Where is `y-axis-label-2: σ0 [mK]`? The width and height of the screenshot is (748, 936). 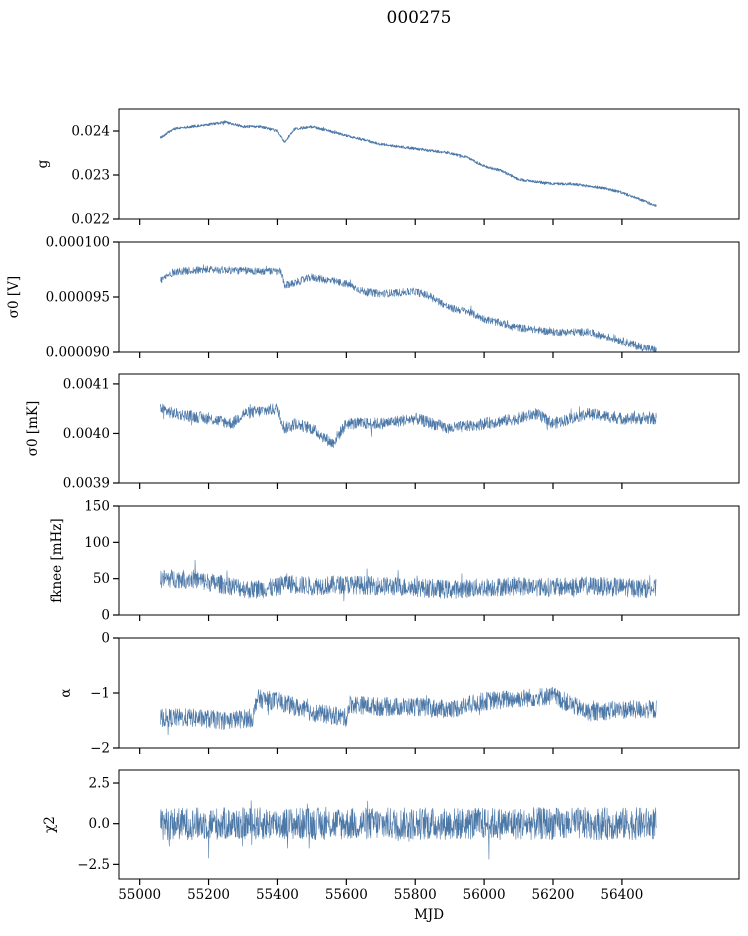
y-axis-label-2: σ0 [mK] is located at coordinates (33, 429).